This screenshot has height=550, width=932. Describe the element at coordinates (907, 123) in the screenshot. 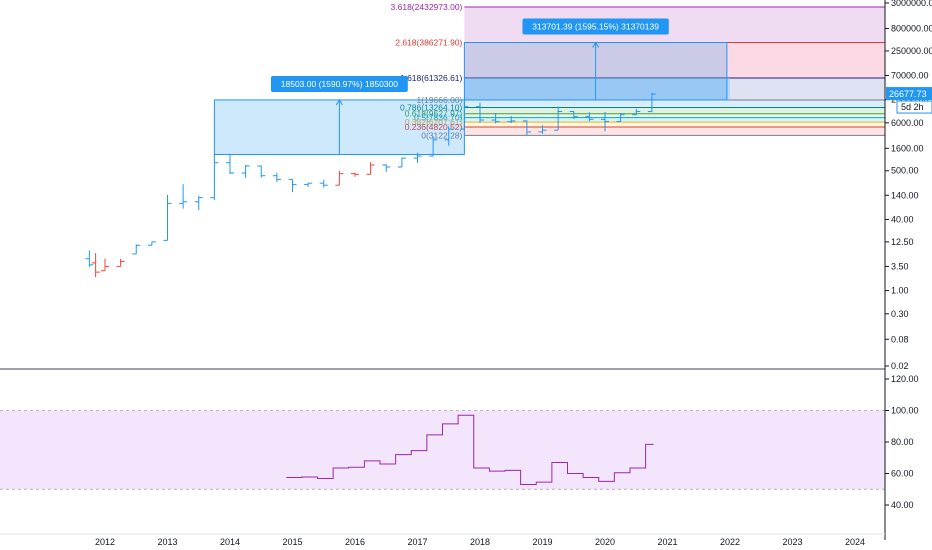

I see `price-axis-label: 6000.00` at that location.